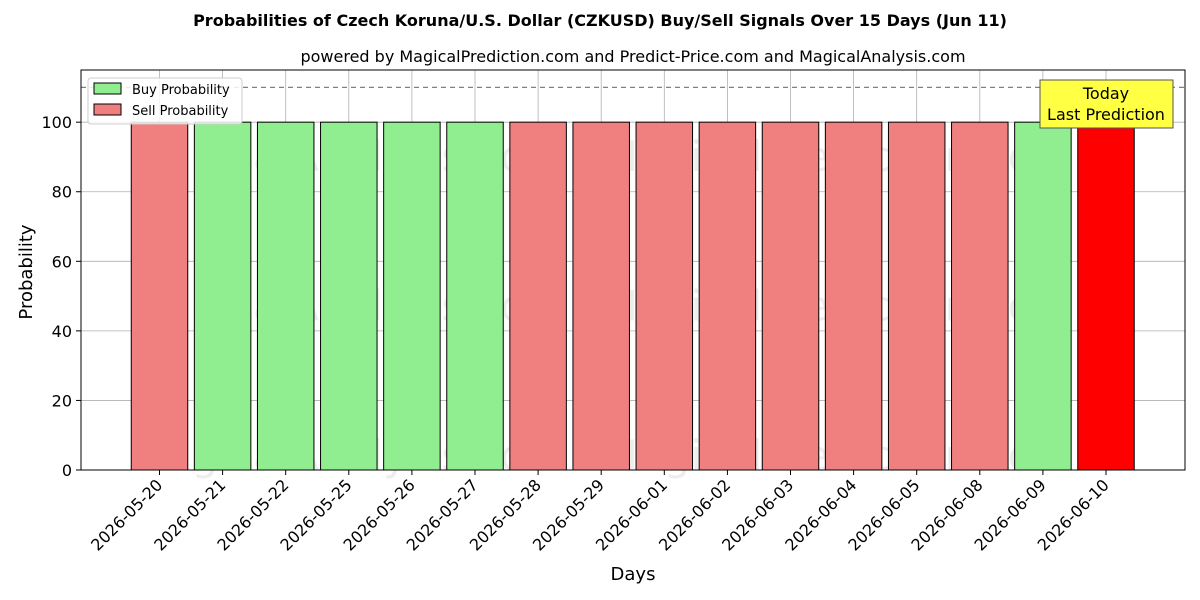 The width and height of the screenshot is (1200, 600). I want to click on annotation-box, so click(1106, 104).